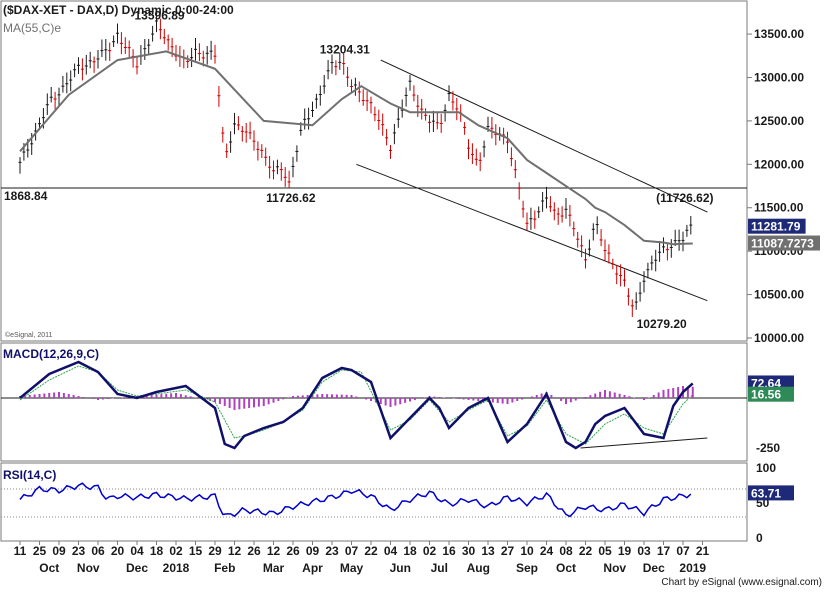  What do you see at coordinates (118, 10) in the screenshot?
I see `chart-title: ($DAX-XET - DAX,D) Dynamic,0:00-24:00` at bounding box center [118, 10].